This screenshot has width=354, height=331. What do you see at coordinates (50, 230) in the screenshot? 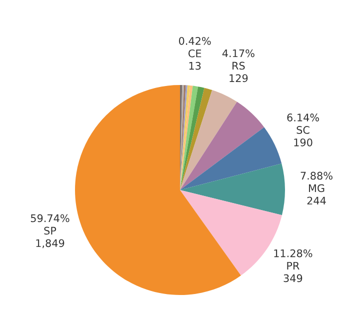
I see `slice-label: SP` at bounding box center [50, 230].